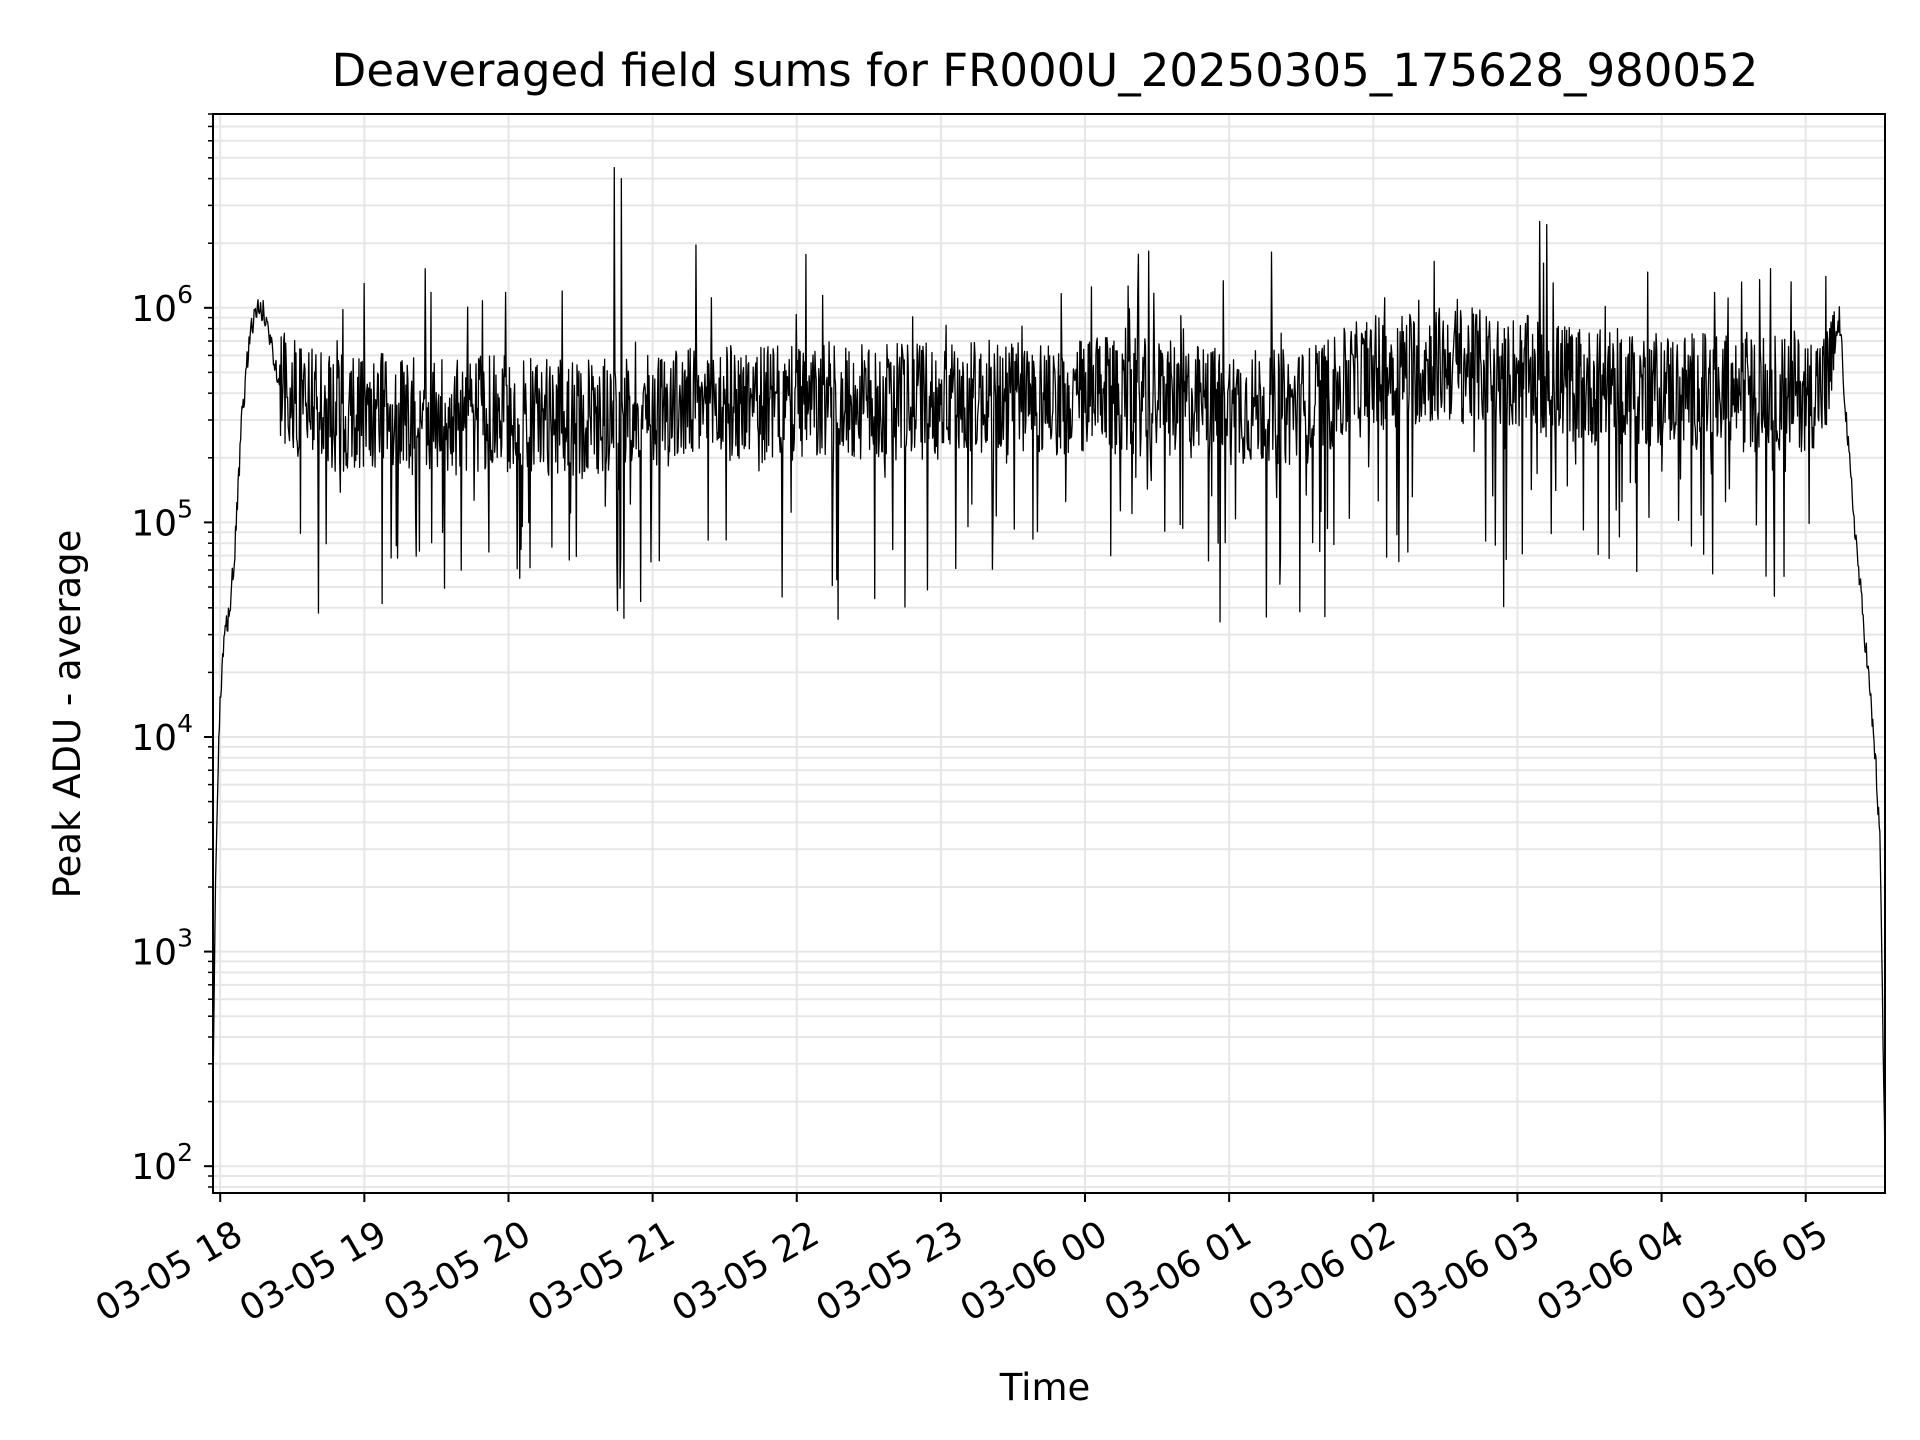  What do you see at coordinates (185, 938) in the screenshot?
I see `y-tick-exponent: 3` at bounding box center [185, 938].